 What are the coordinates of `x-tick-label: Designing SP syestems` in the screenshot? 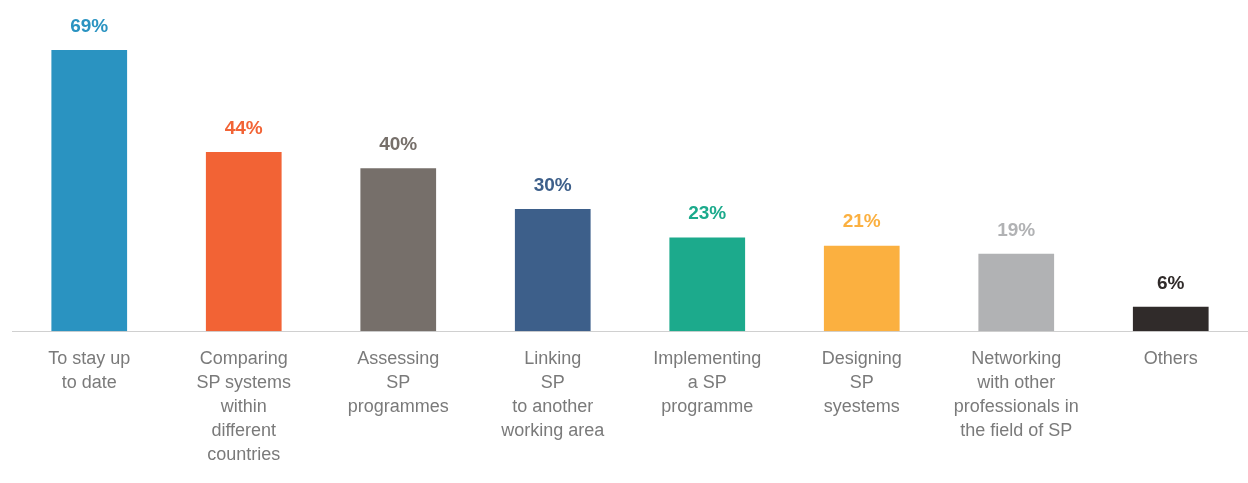 It's located at (861, 382).